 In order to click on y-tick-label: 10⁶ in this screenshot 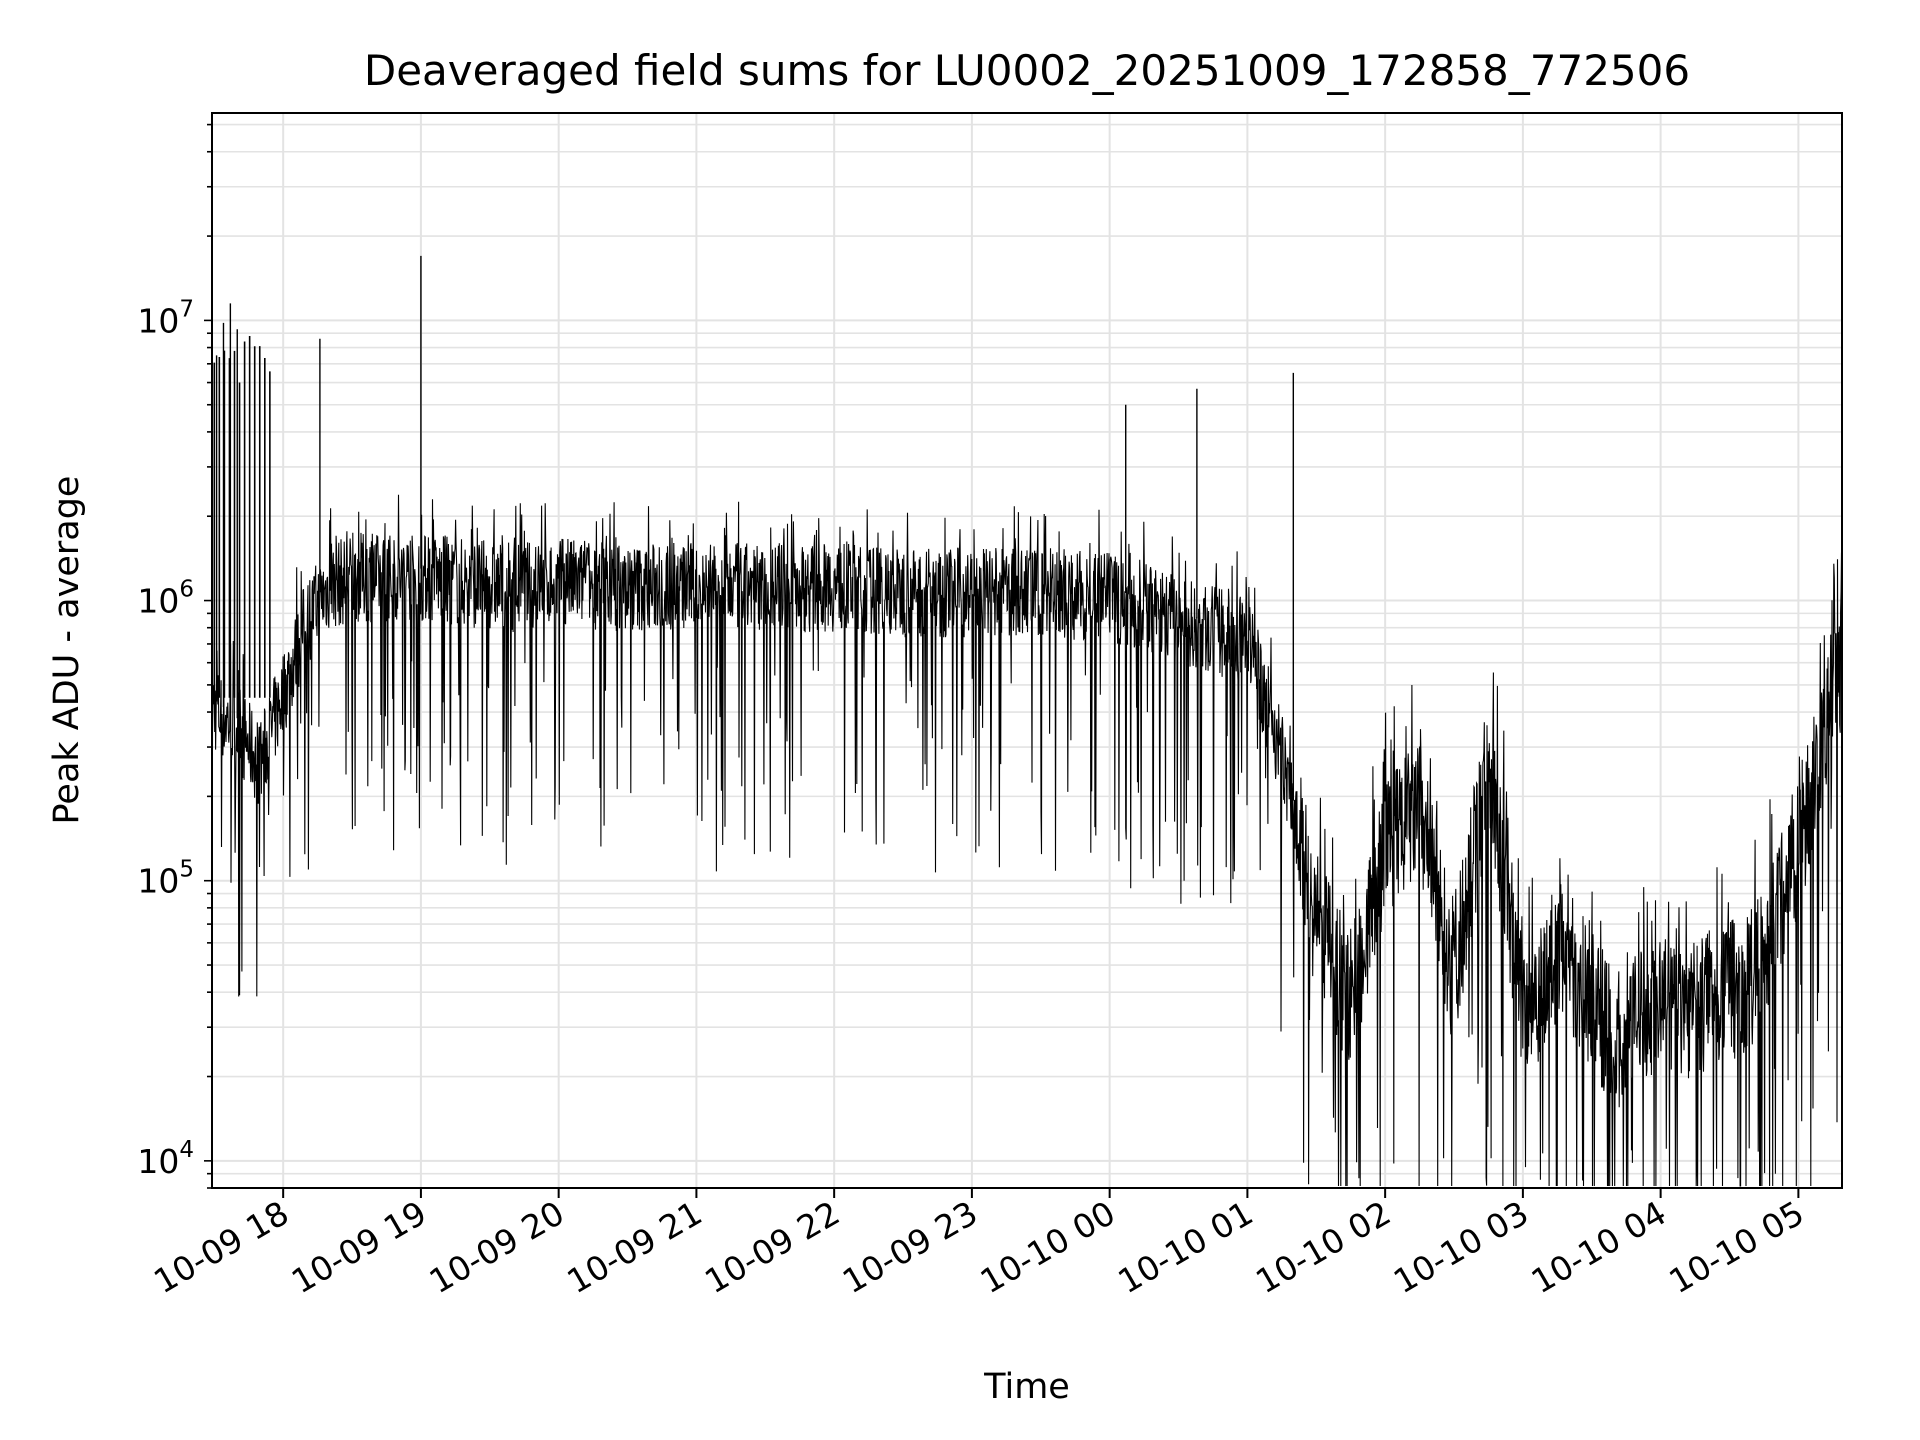, I will do `click(165, 599)`.